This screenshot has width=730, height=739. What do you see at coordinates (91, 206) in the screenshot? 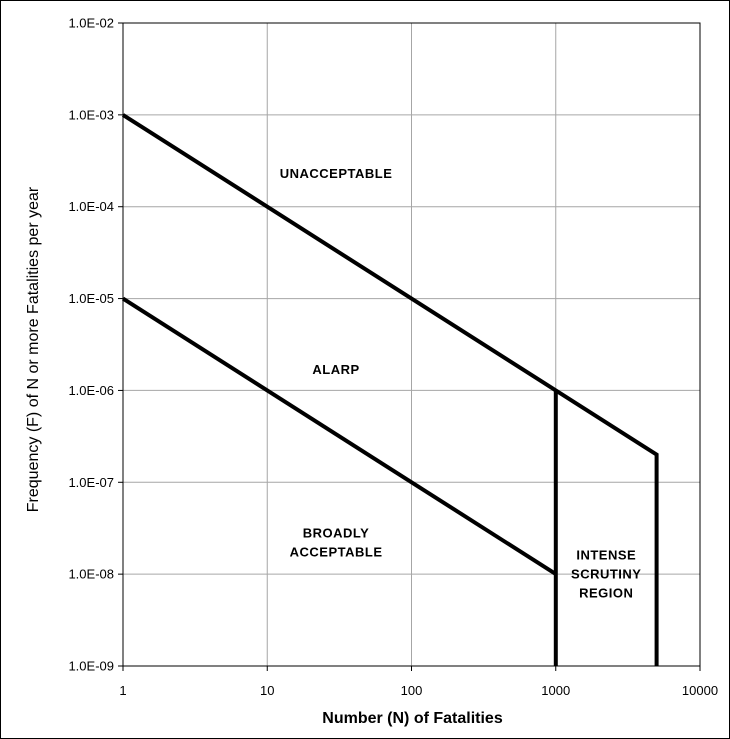
I see `y-tick-label: 1.0E-04` at bounding box center [91, 206].